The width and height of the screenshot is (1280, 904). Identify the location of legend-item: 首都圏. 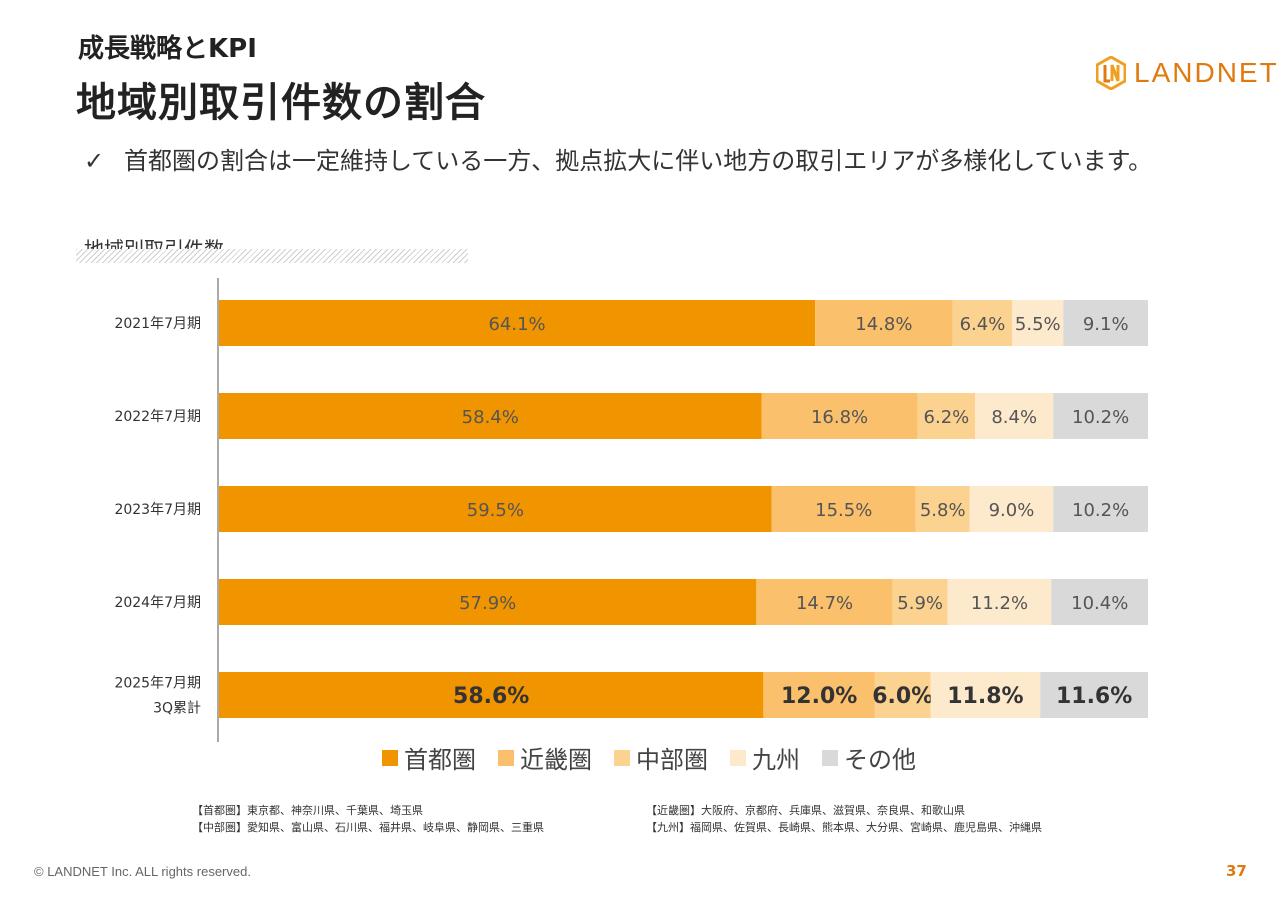
(429, 757).